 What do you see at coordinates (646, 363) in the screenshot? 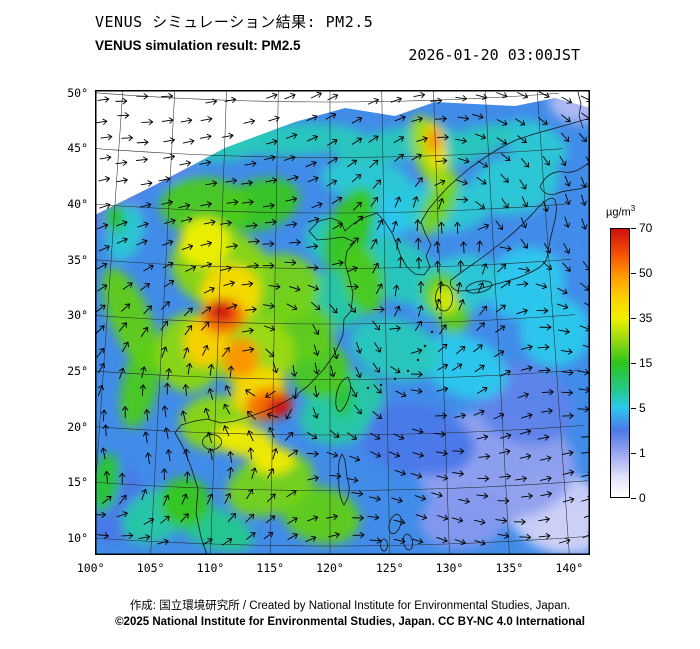
I see `colorbar-tick-label: 15` at bounding box center [646, 363].